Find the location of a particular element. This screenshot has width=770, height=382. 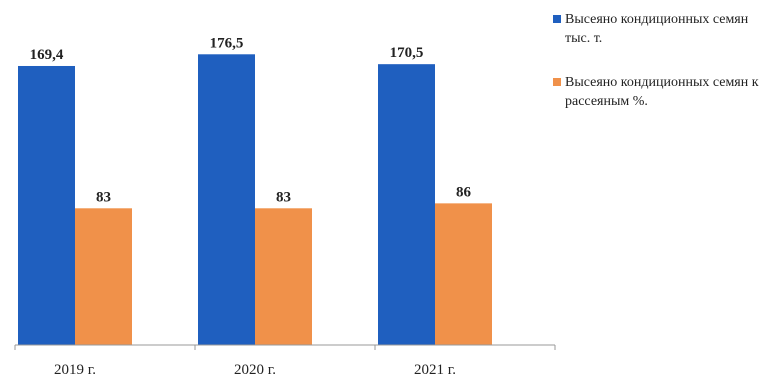

x-tick-label-2: 2020 г. is located at coordinates (255, 370).